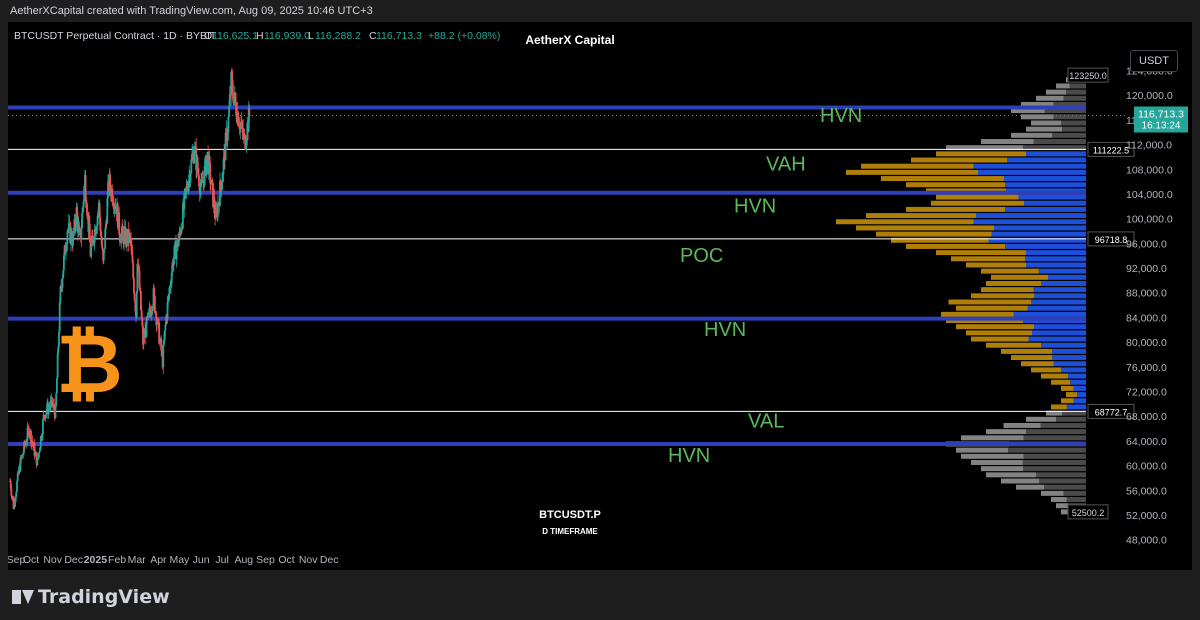 This screenshot has height=620, width=1200. I want to click on x-tick-label: May, so click(179, 560).